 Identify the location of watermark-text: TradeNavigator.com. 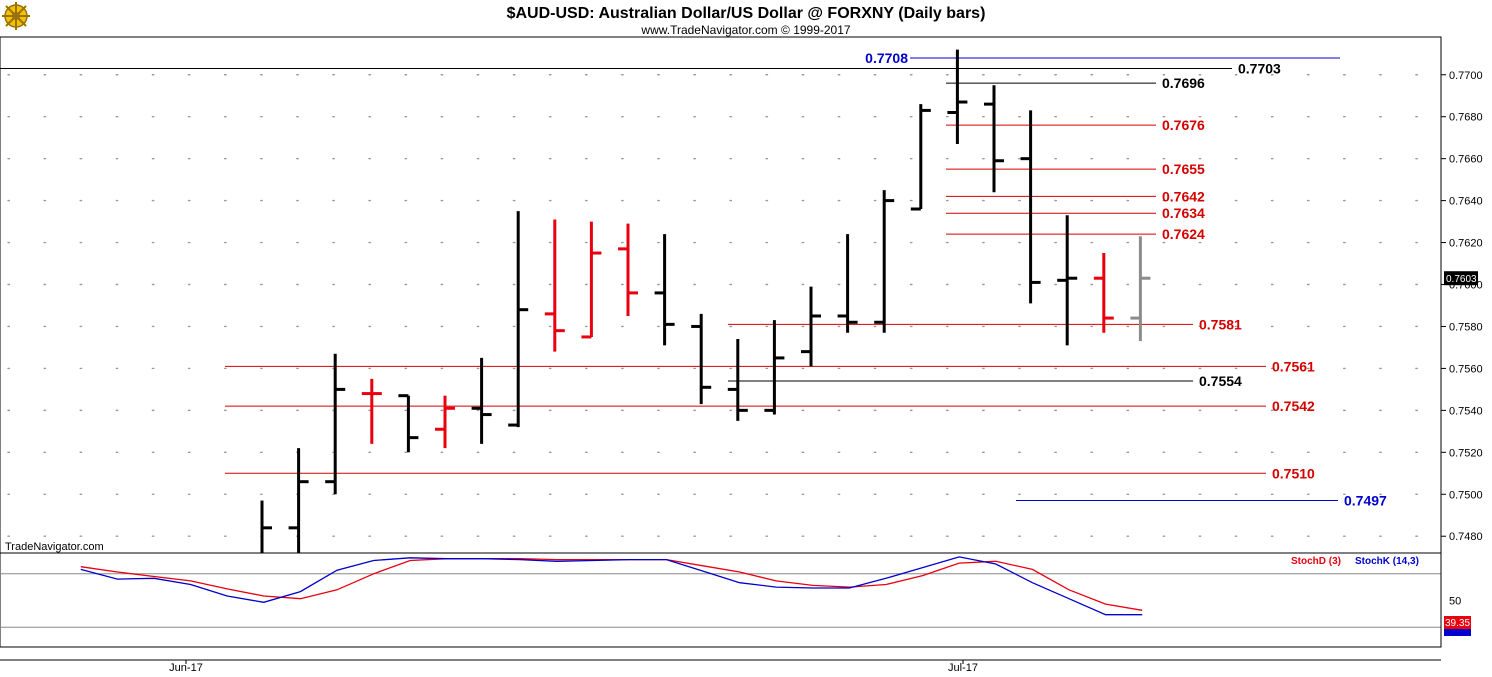
(54, 547).